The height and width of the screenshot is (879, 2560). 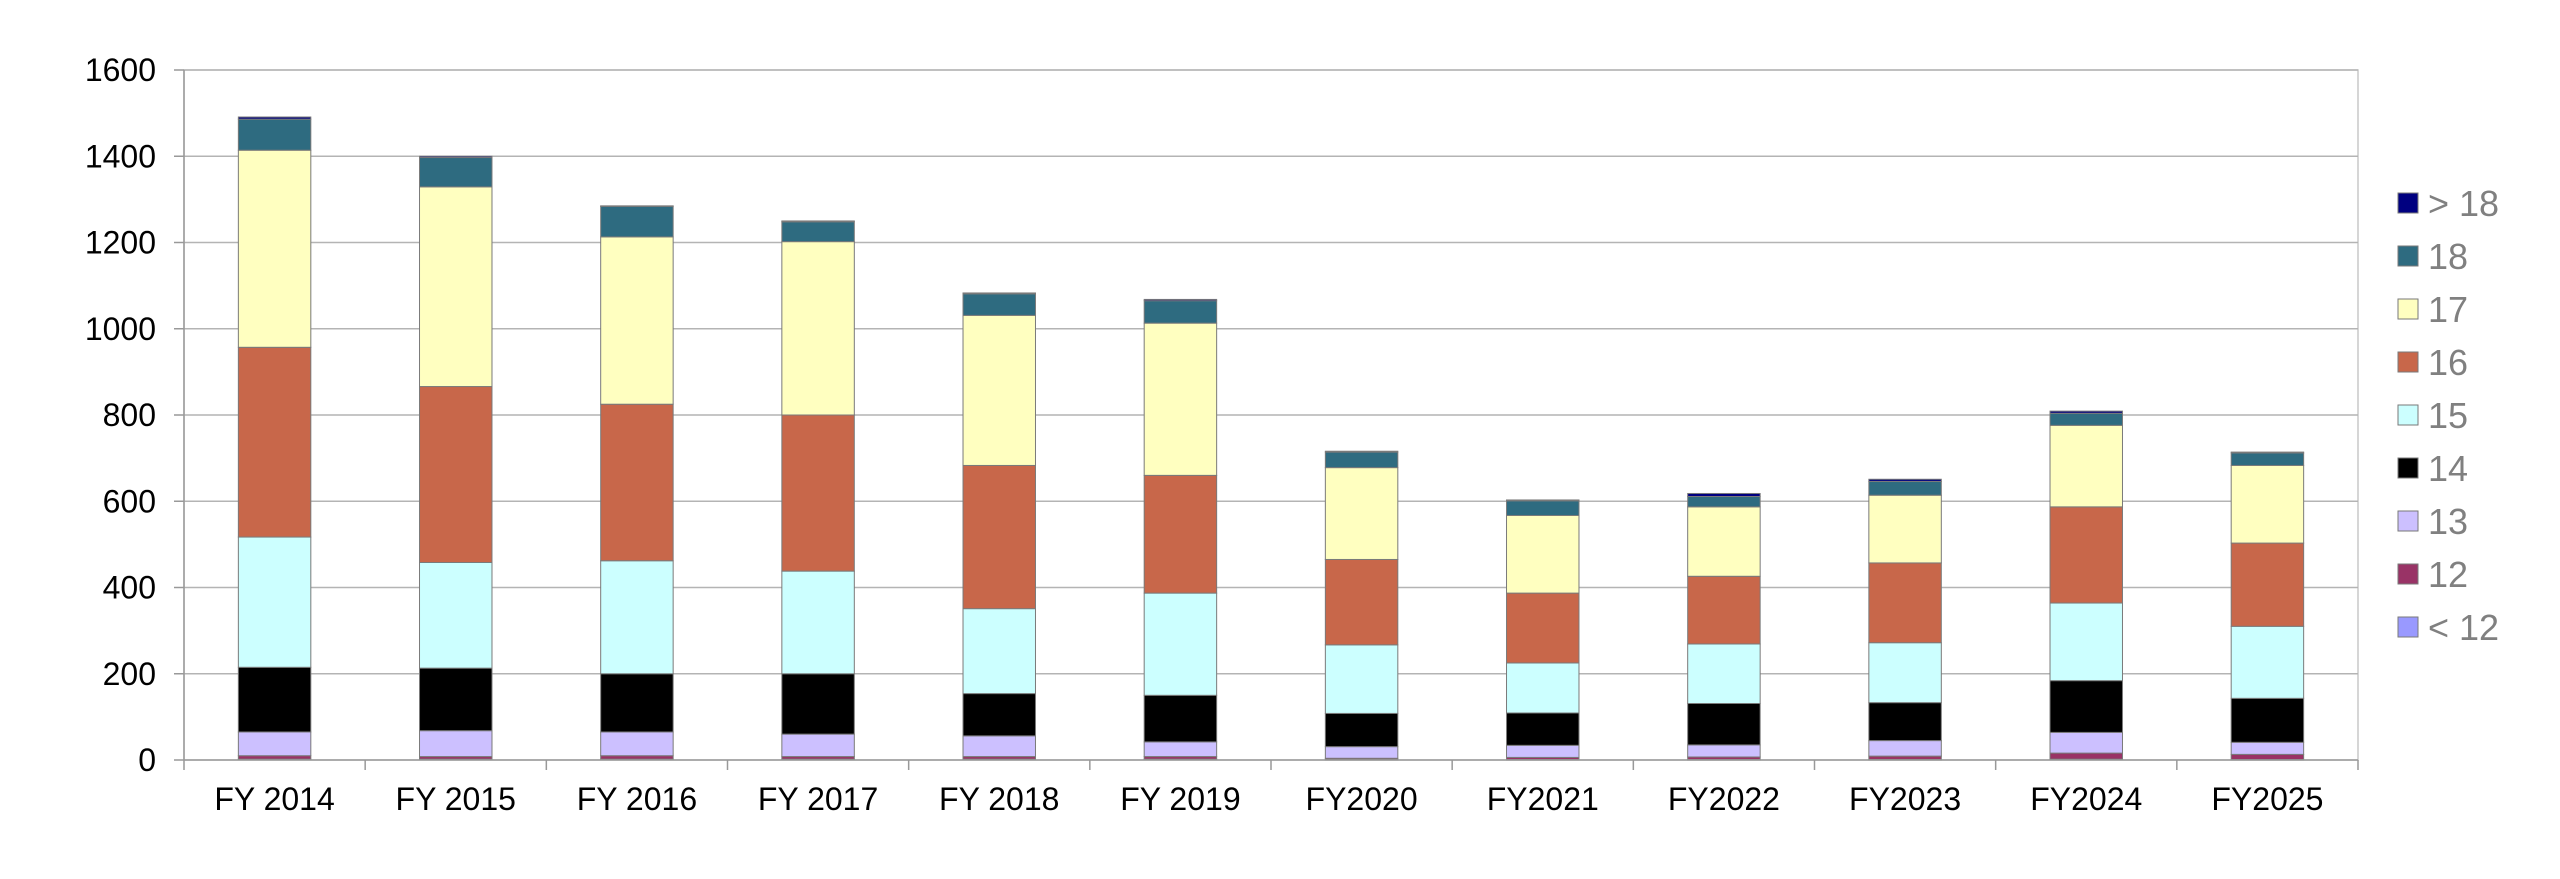 I want to click on x-tick-label-fy2021: FY2021, so click(x=1543, y=799).